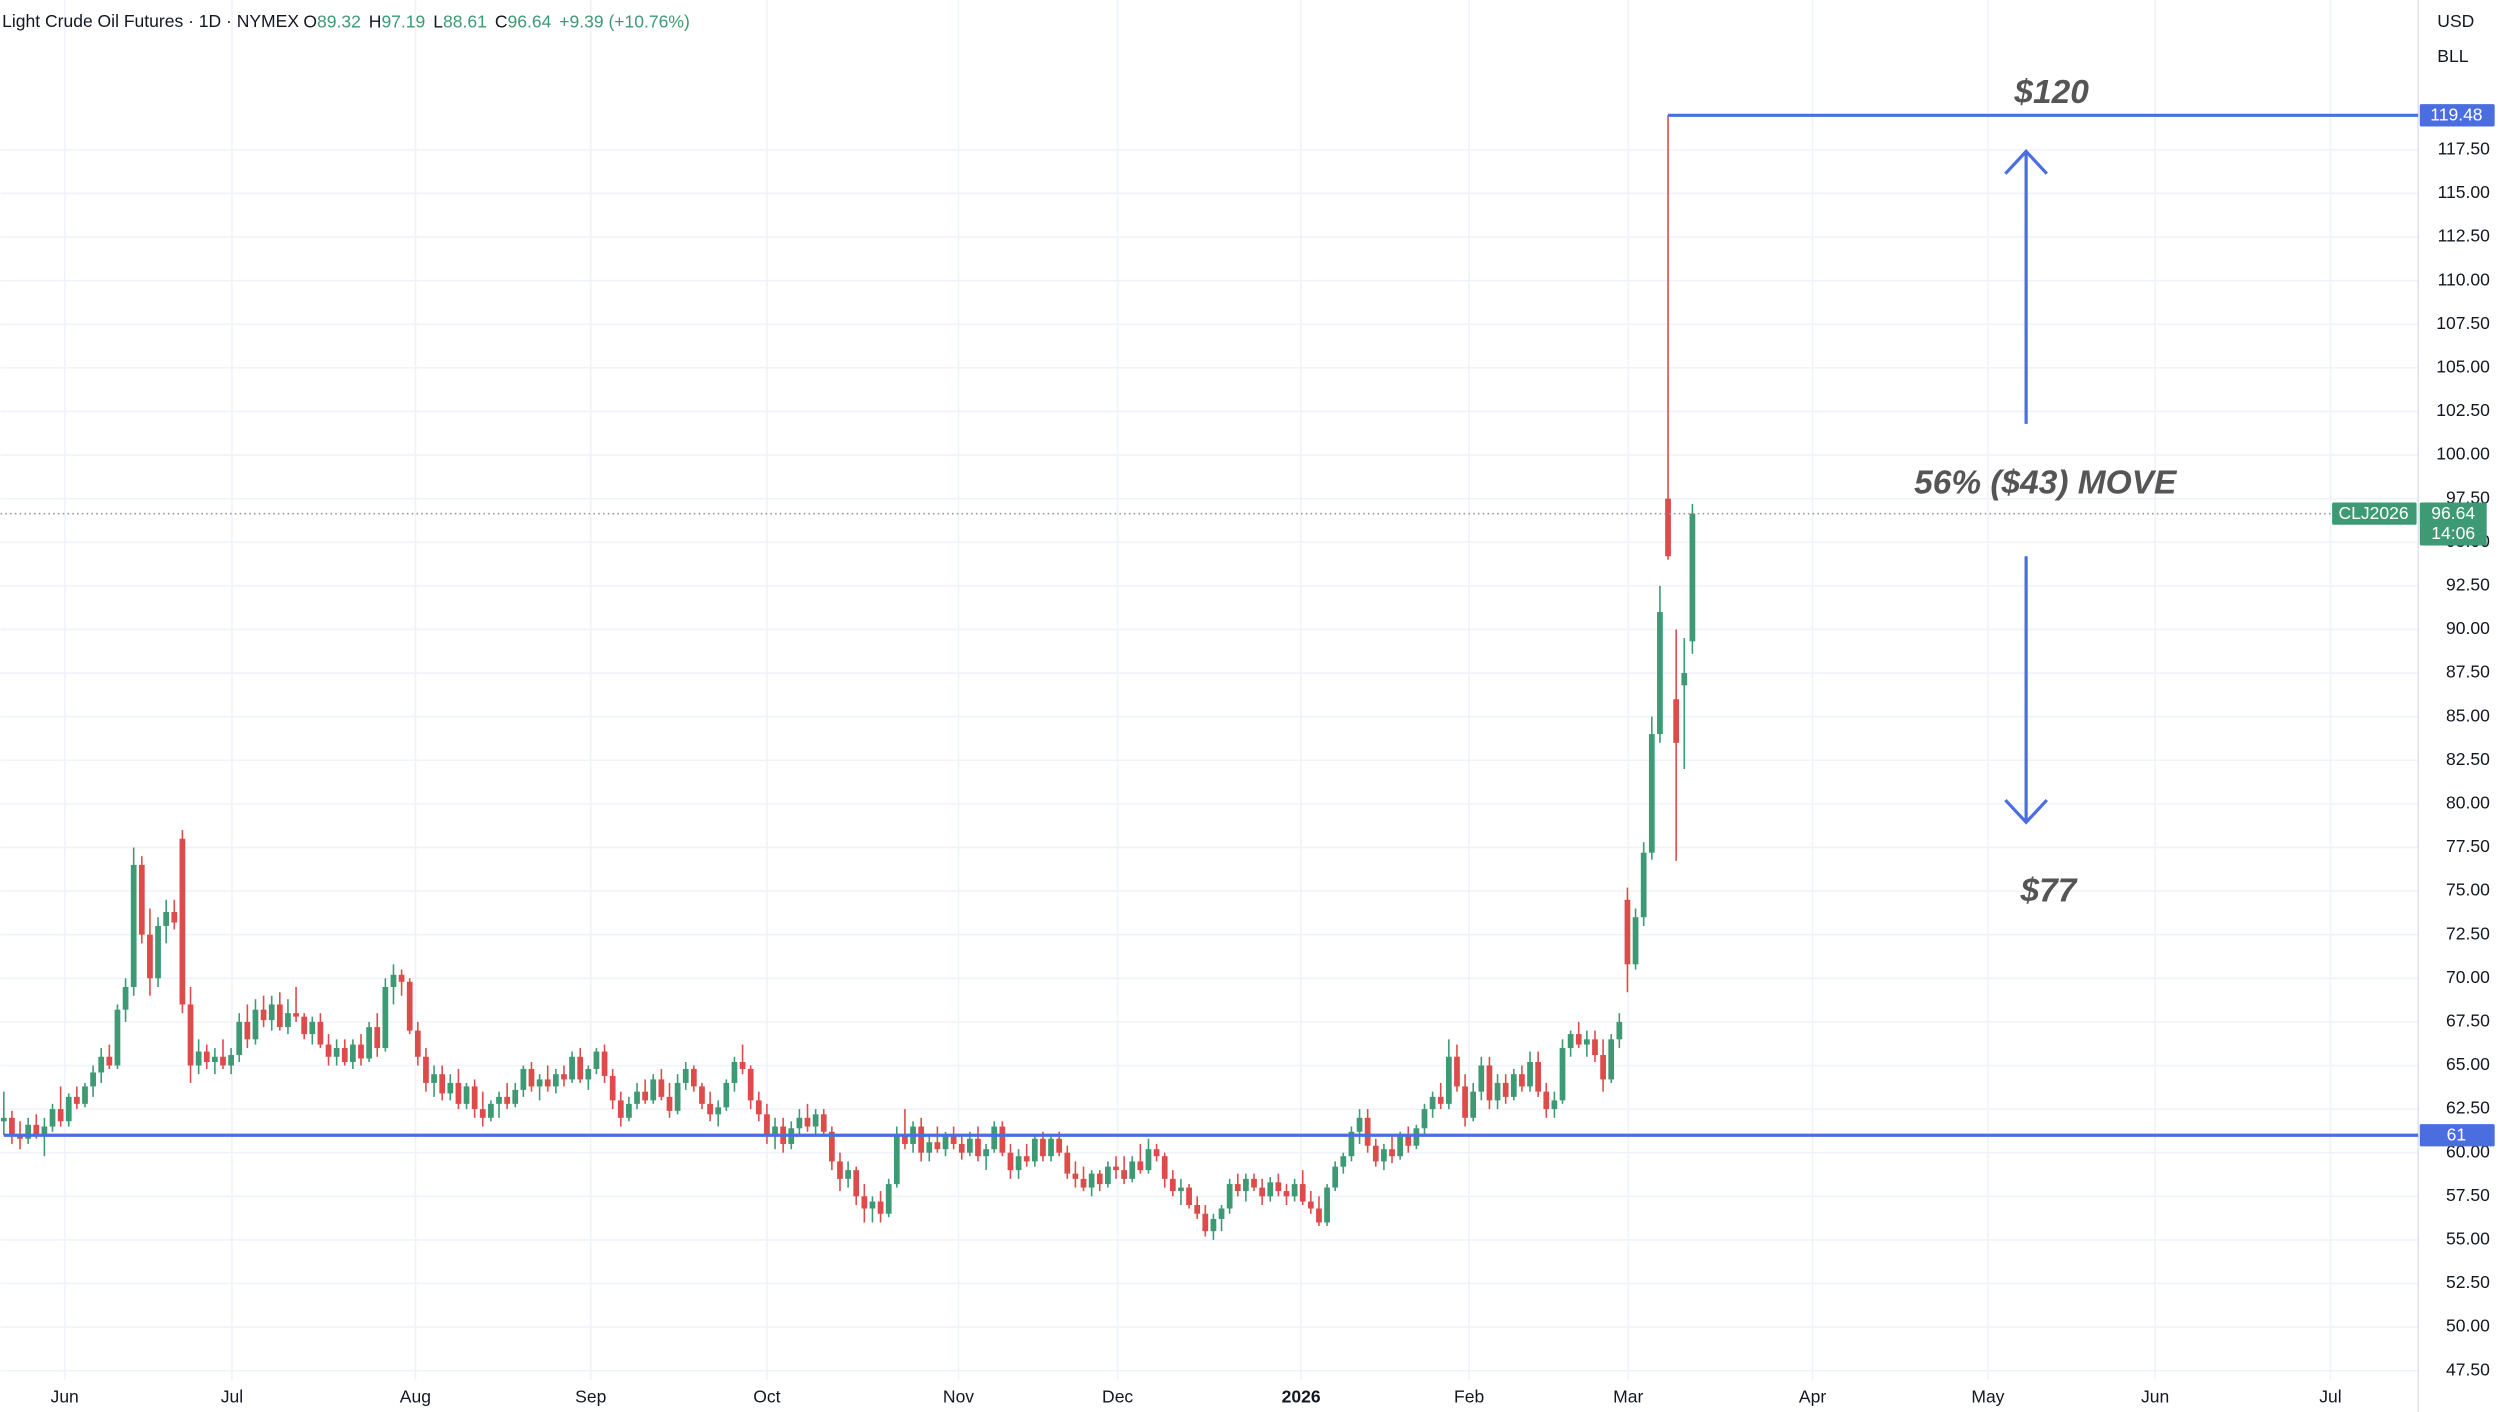  Describe the element at coordinates (2468, 1369) in the screenshot. I see `y-tick-label: 47.50` at that location.